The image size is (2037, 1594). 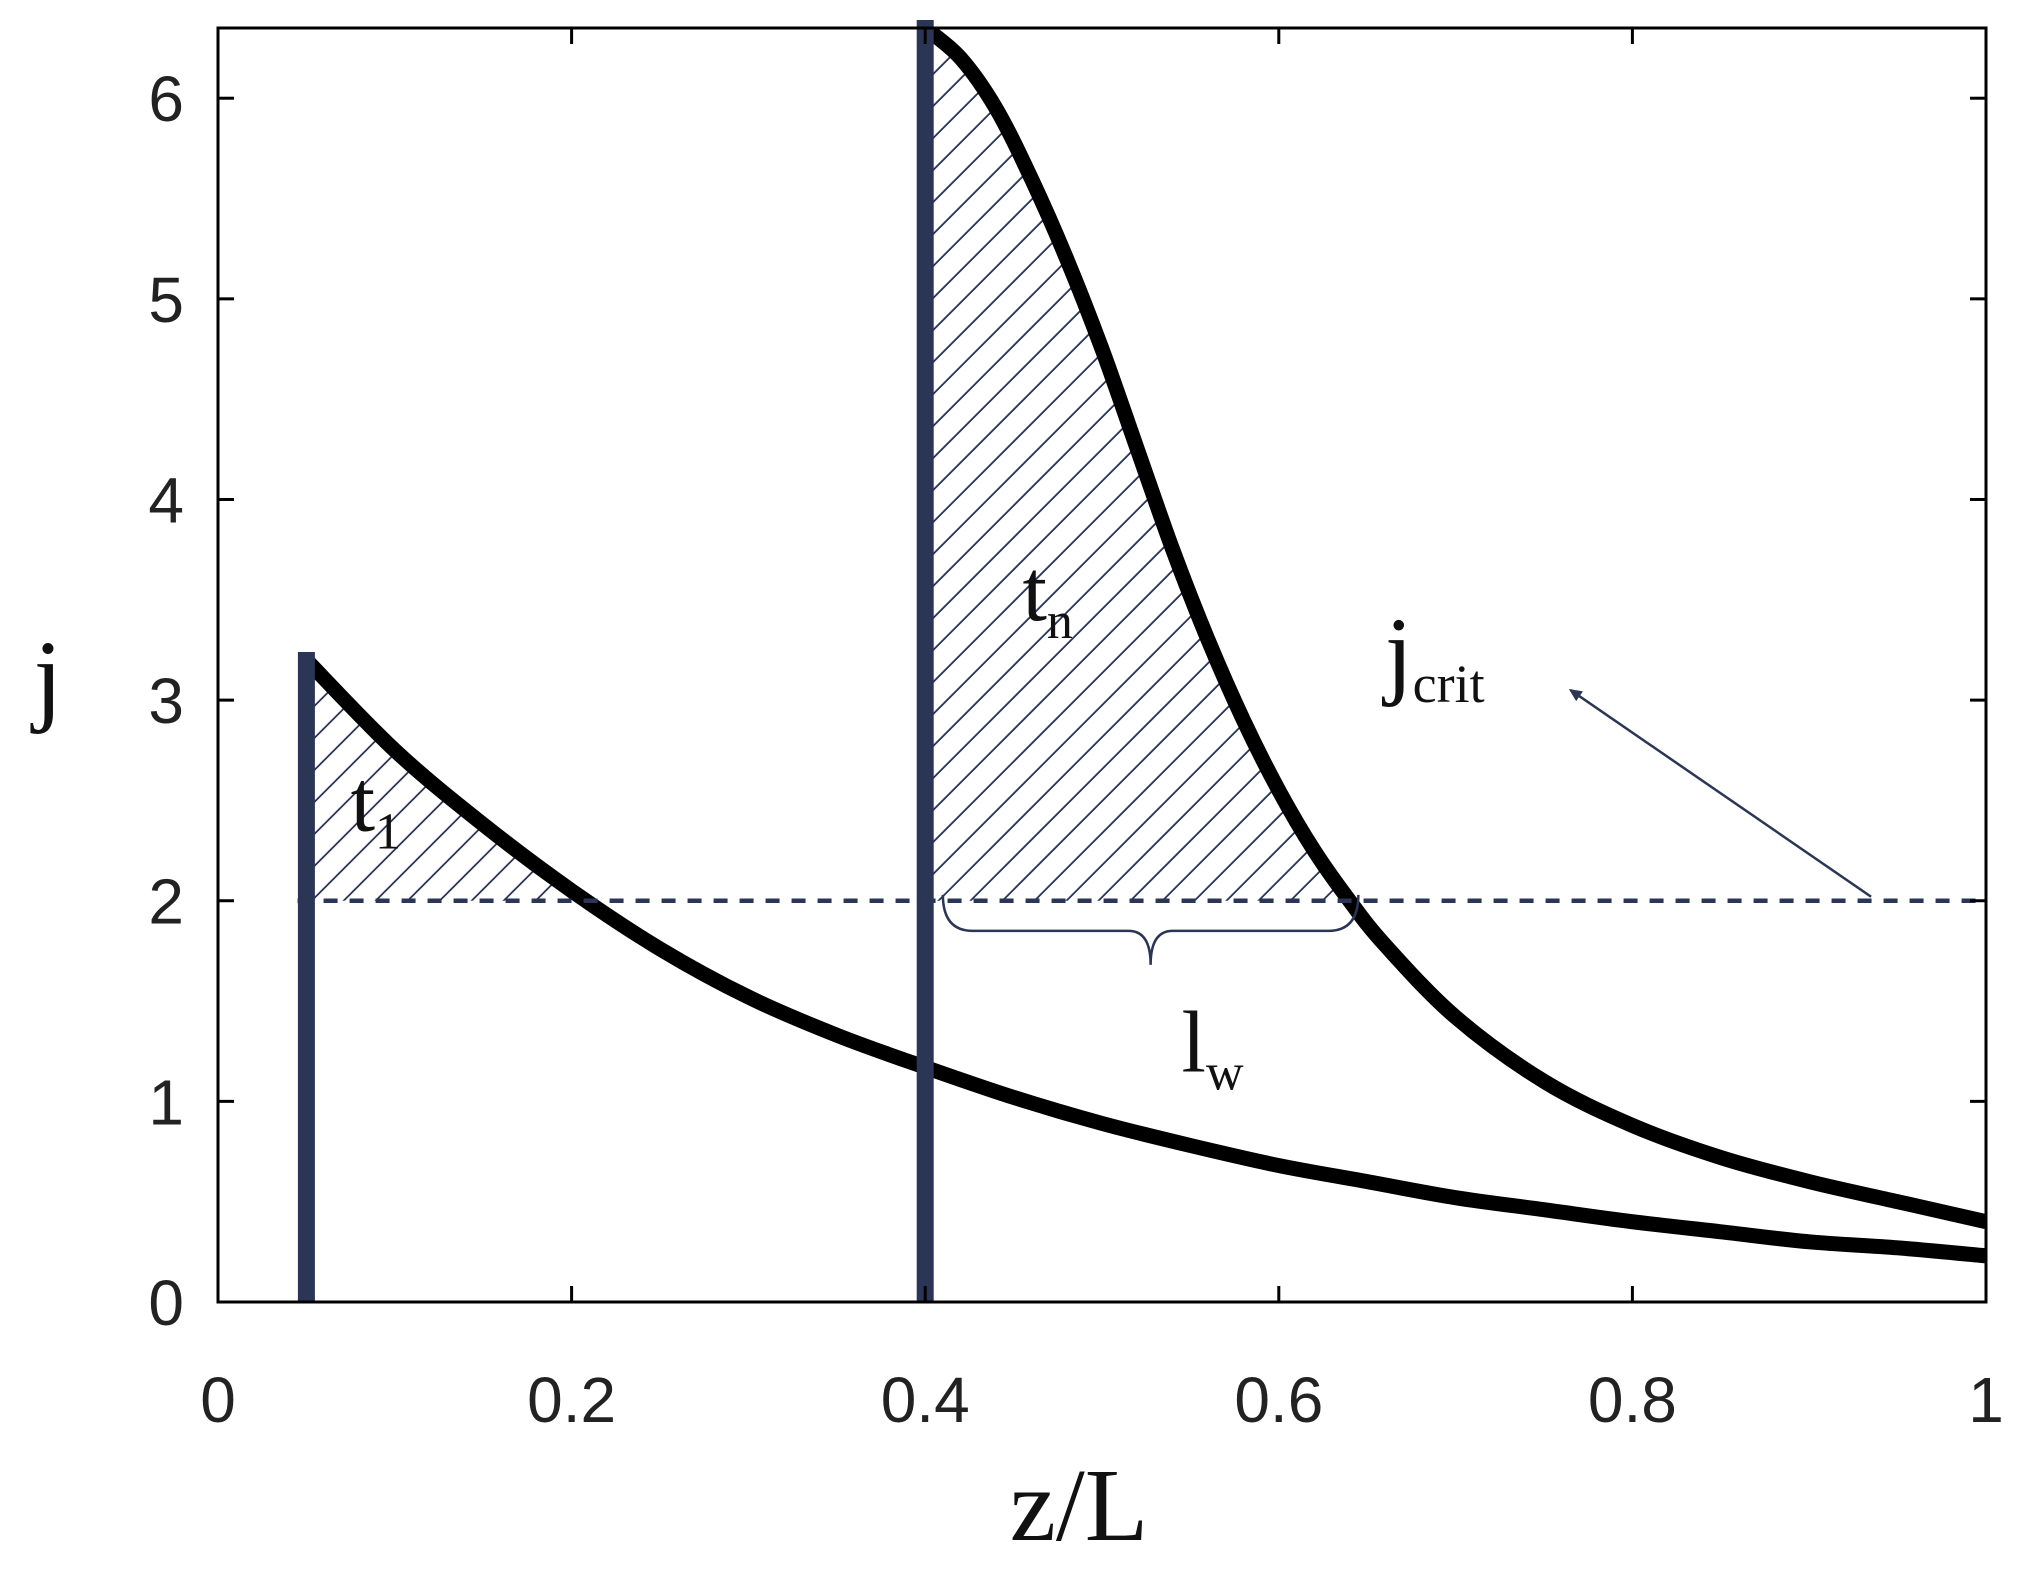 I want to click on lw-label-subscript: w, so click(x=1225, y=1072).